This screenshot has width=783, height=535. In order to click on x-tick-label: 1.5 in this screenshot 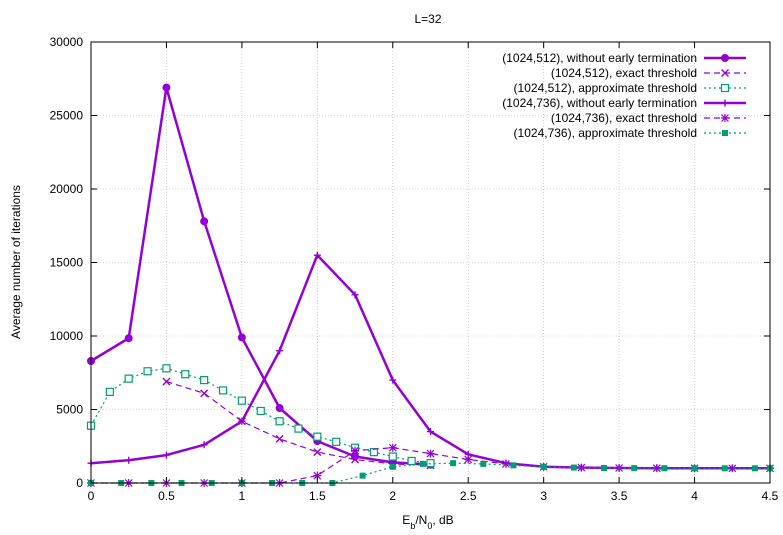, I will do `click(317, 496)`.